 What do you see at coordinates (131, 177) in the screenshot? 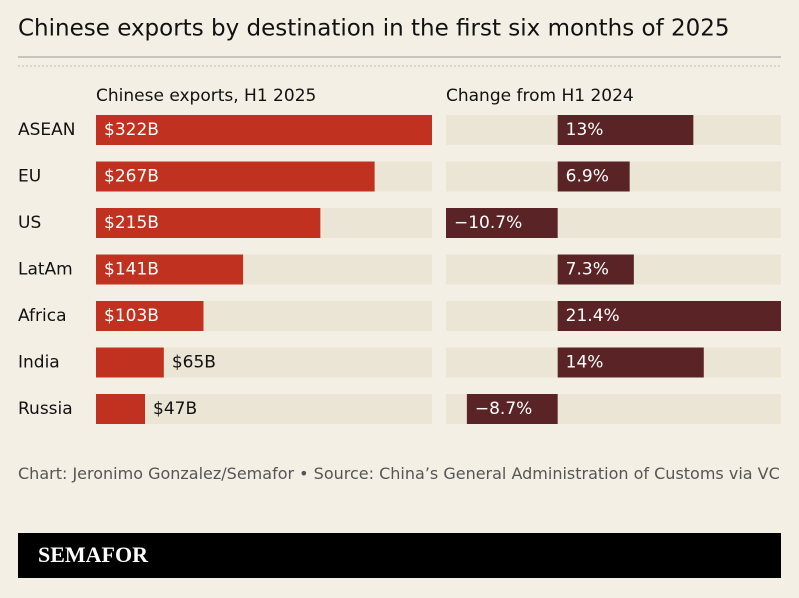
I see `value-label: $267B` at bounding box center [131, 177].